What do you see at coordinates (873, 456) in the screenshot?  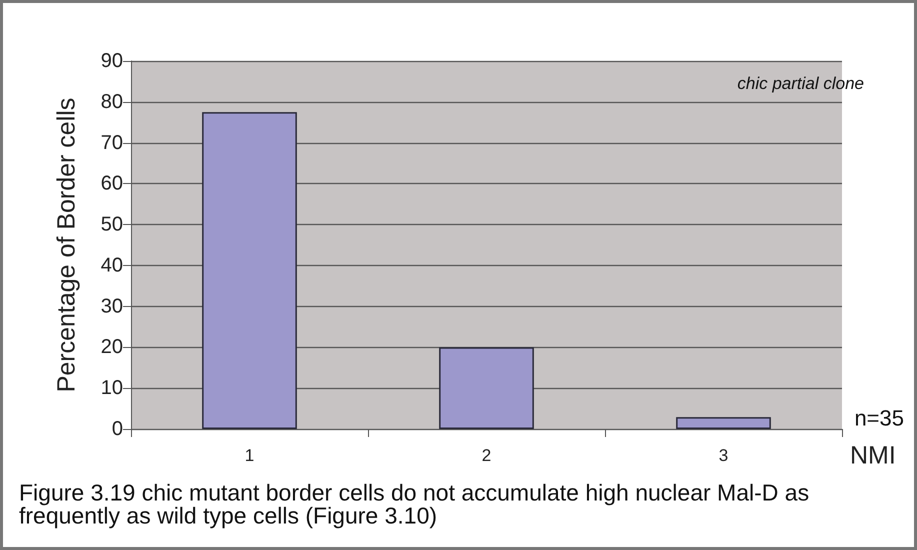 I see `x-axis-title: NMI` at bounding box center [873, 456].